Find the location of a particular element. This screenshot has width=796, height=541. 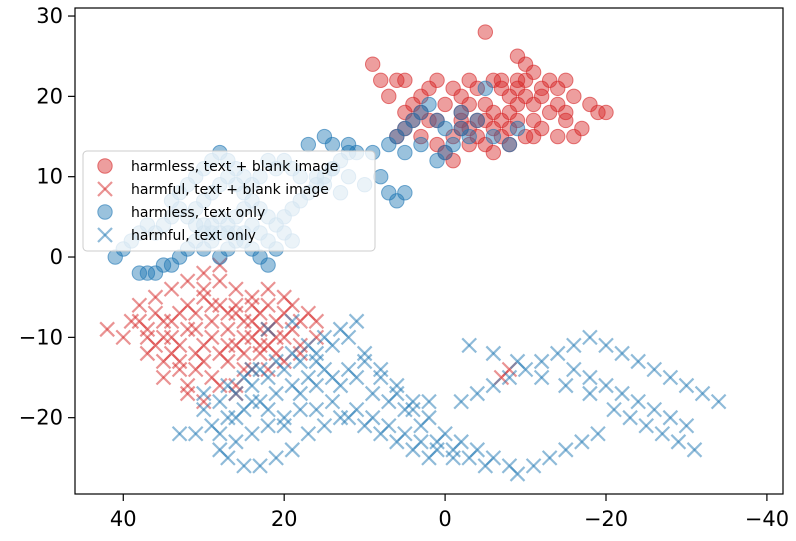

series-3-point-130-stroke-b is located at coordinates (316, 361).